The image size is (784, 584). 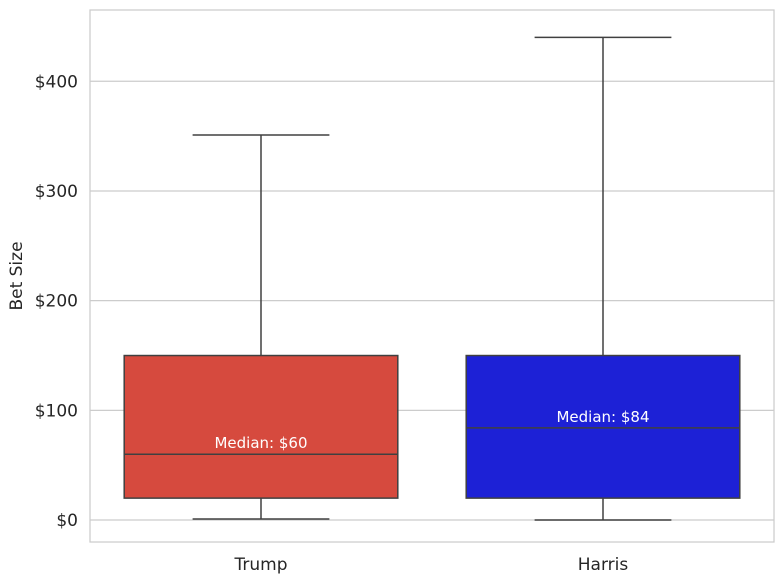 I want to click on y-tick-label: $100, so click(x=56, y=411).